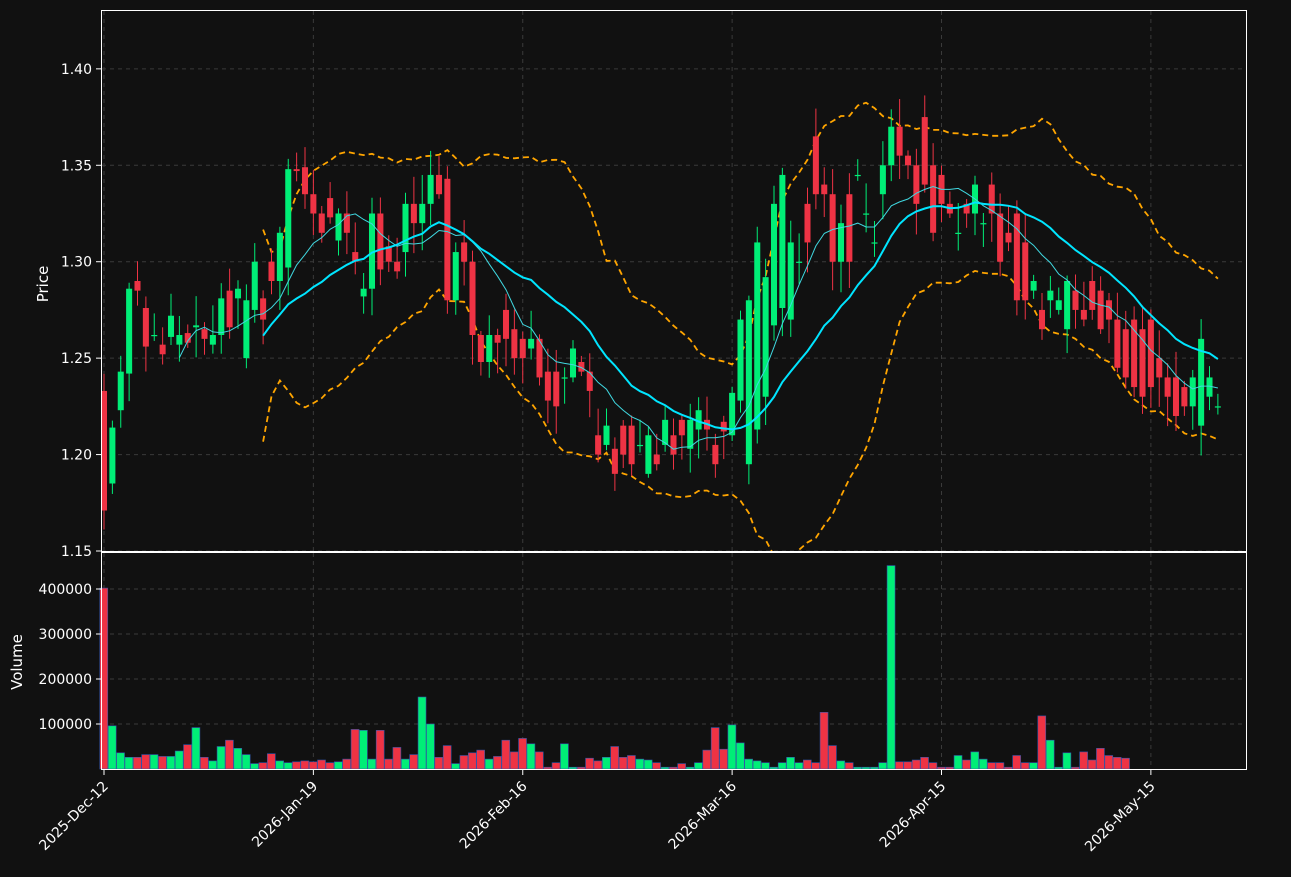  What do you see at coordinates (285, 815) in the screenshot?
I see `date-tick-label: 2026-Jan-19` at bounding box center [285, 815].